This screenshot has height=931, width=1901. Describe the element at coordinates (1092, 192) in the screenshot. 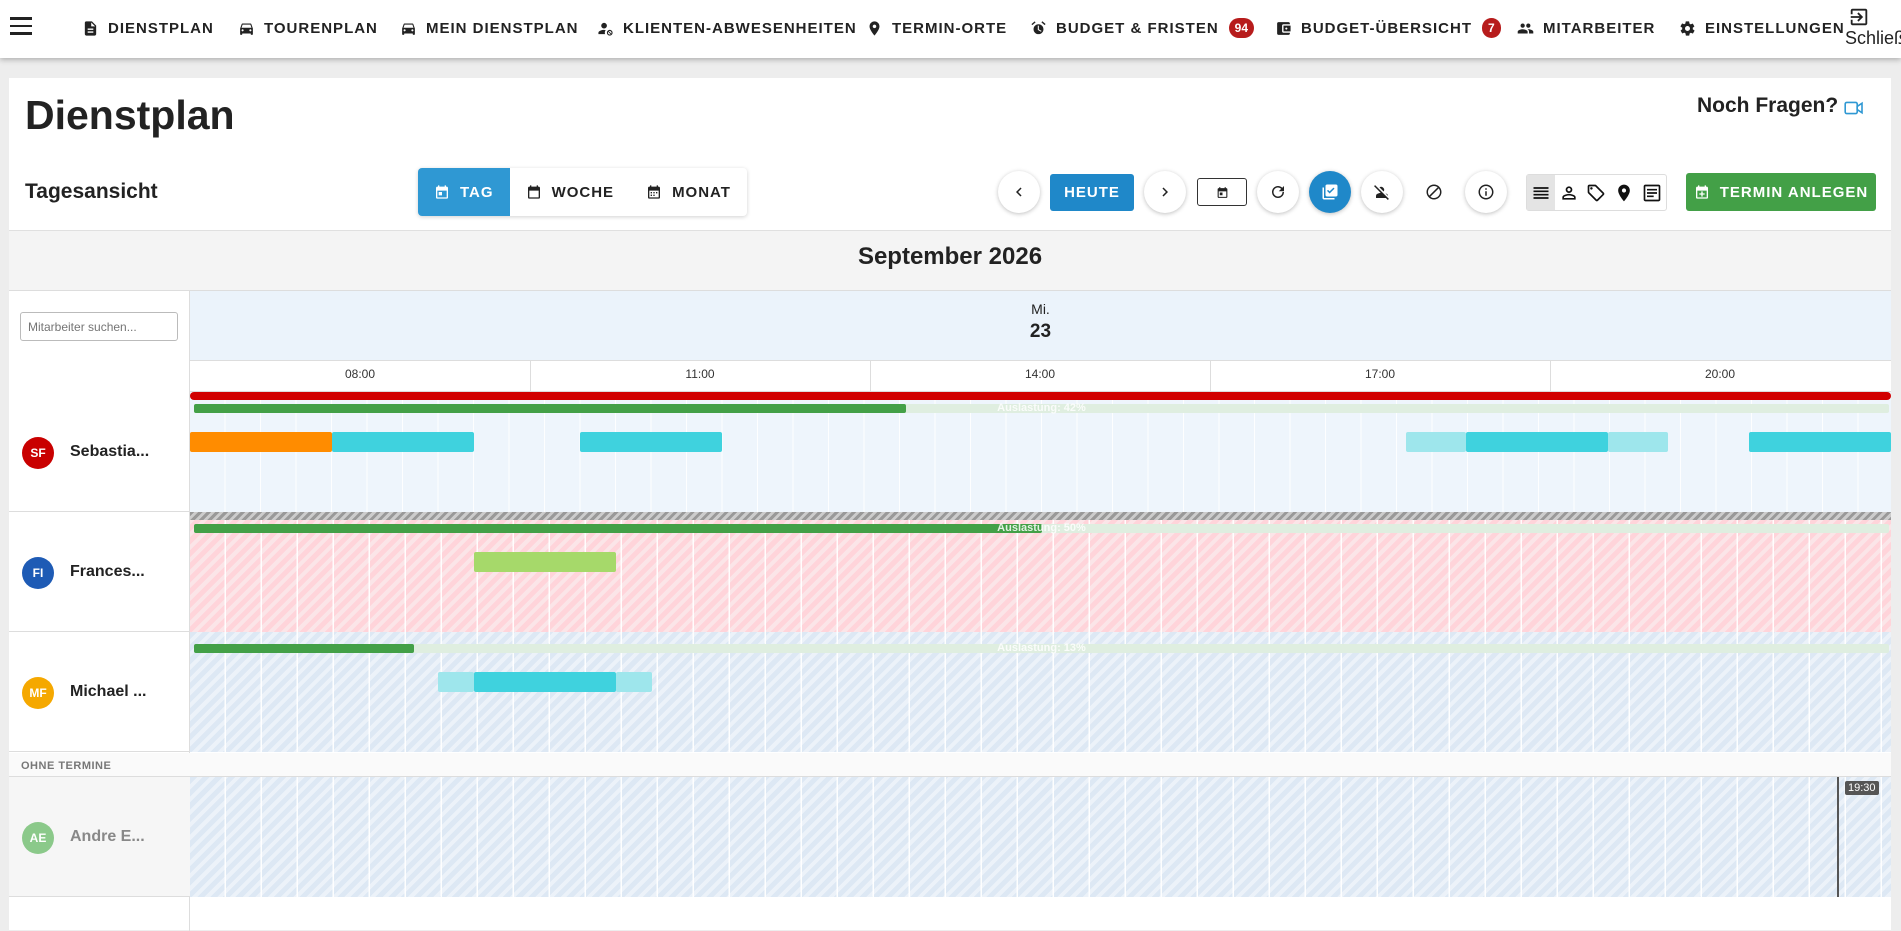

I see `today-button: HEUTE` at that location.